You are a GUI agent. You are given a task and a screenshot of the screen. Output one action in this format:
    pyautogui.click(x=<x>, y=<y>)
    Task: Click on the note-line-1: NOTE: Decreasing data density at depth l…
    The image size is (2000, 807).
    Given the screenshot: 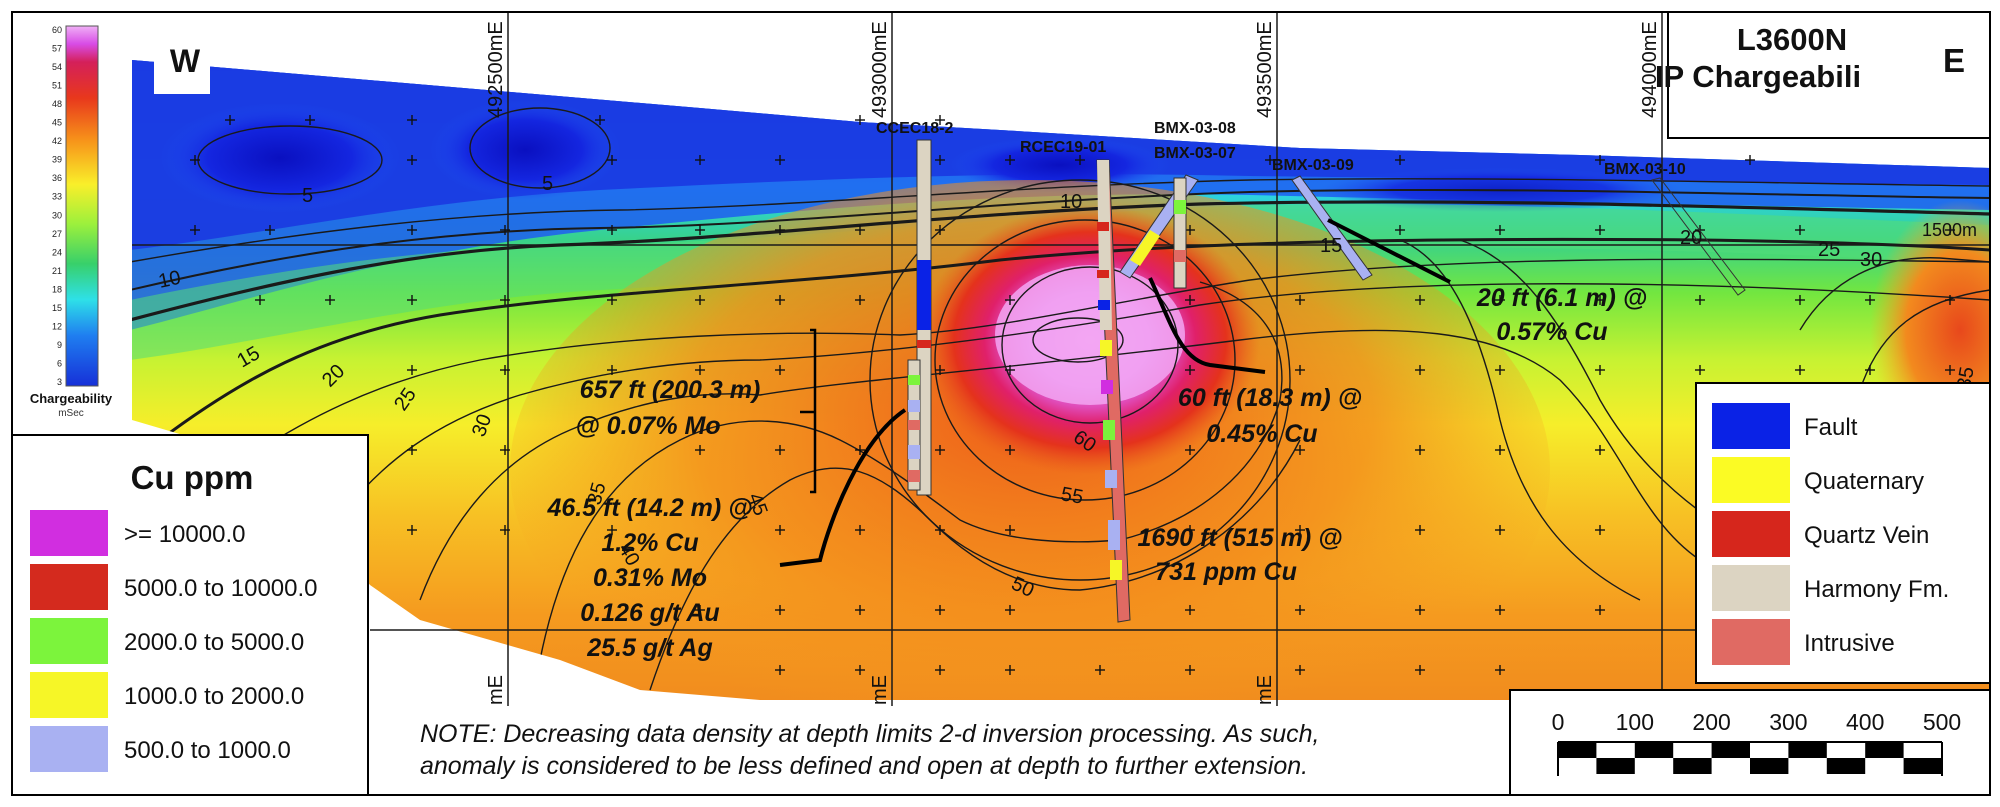 What is the action you would take?
    pyautogui.click(x=870, y=734)
    